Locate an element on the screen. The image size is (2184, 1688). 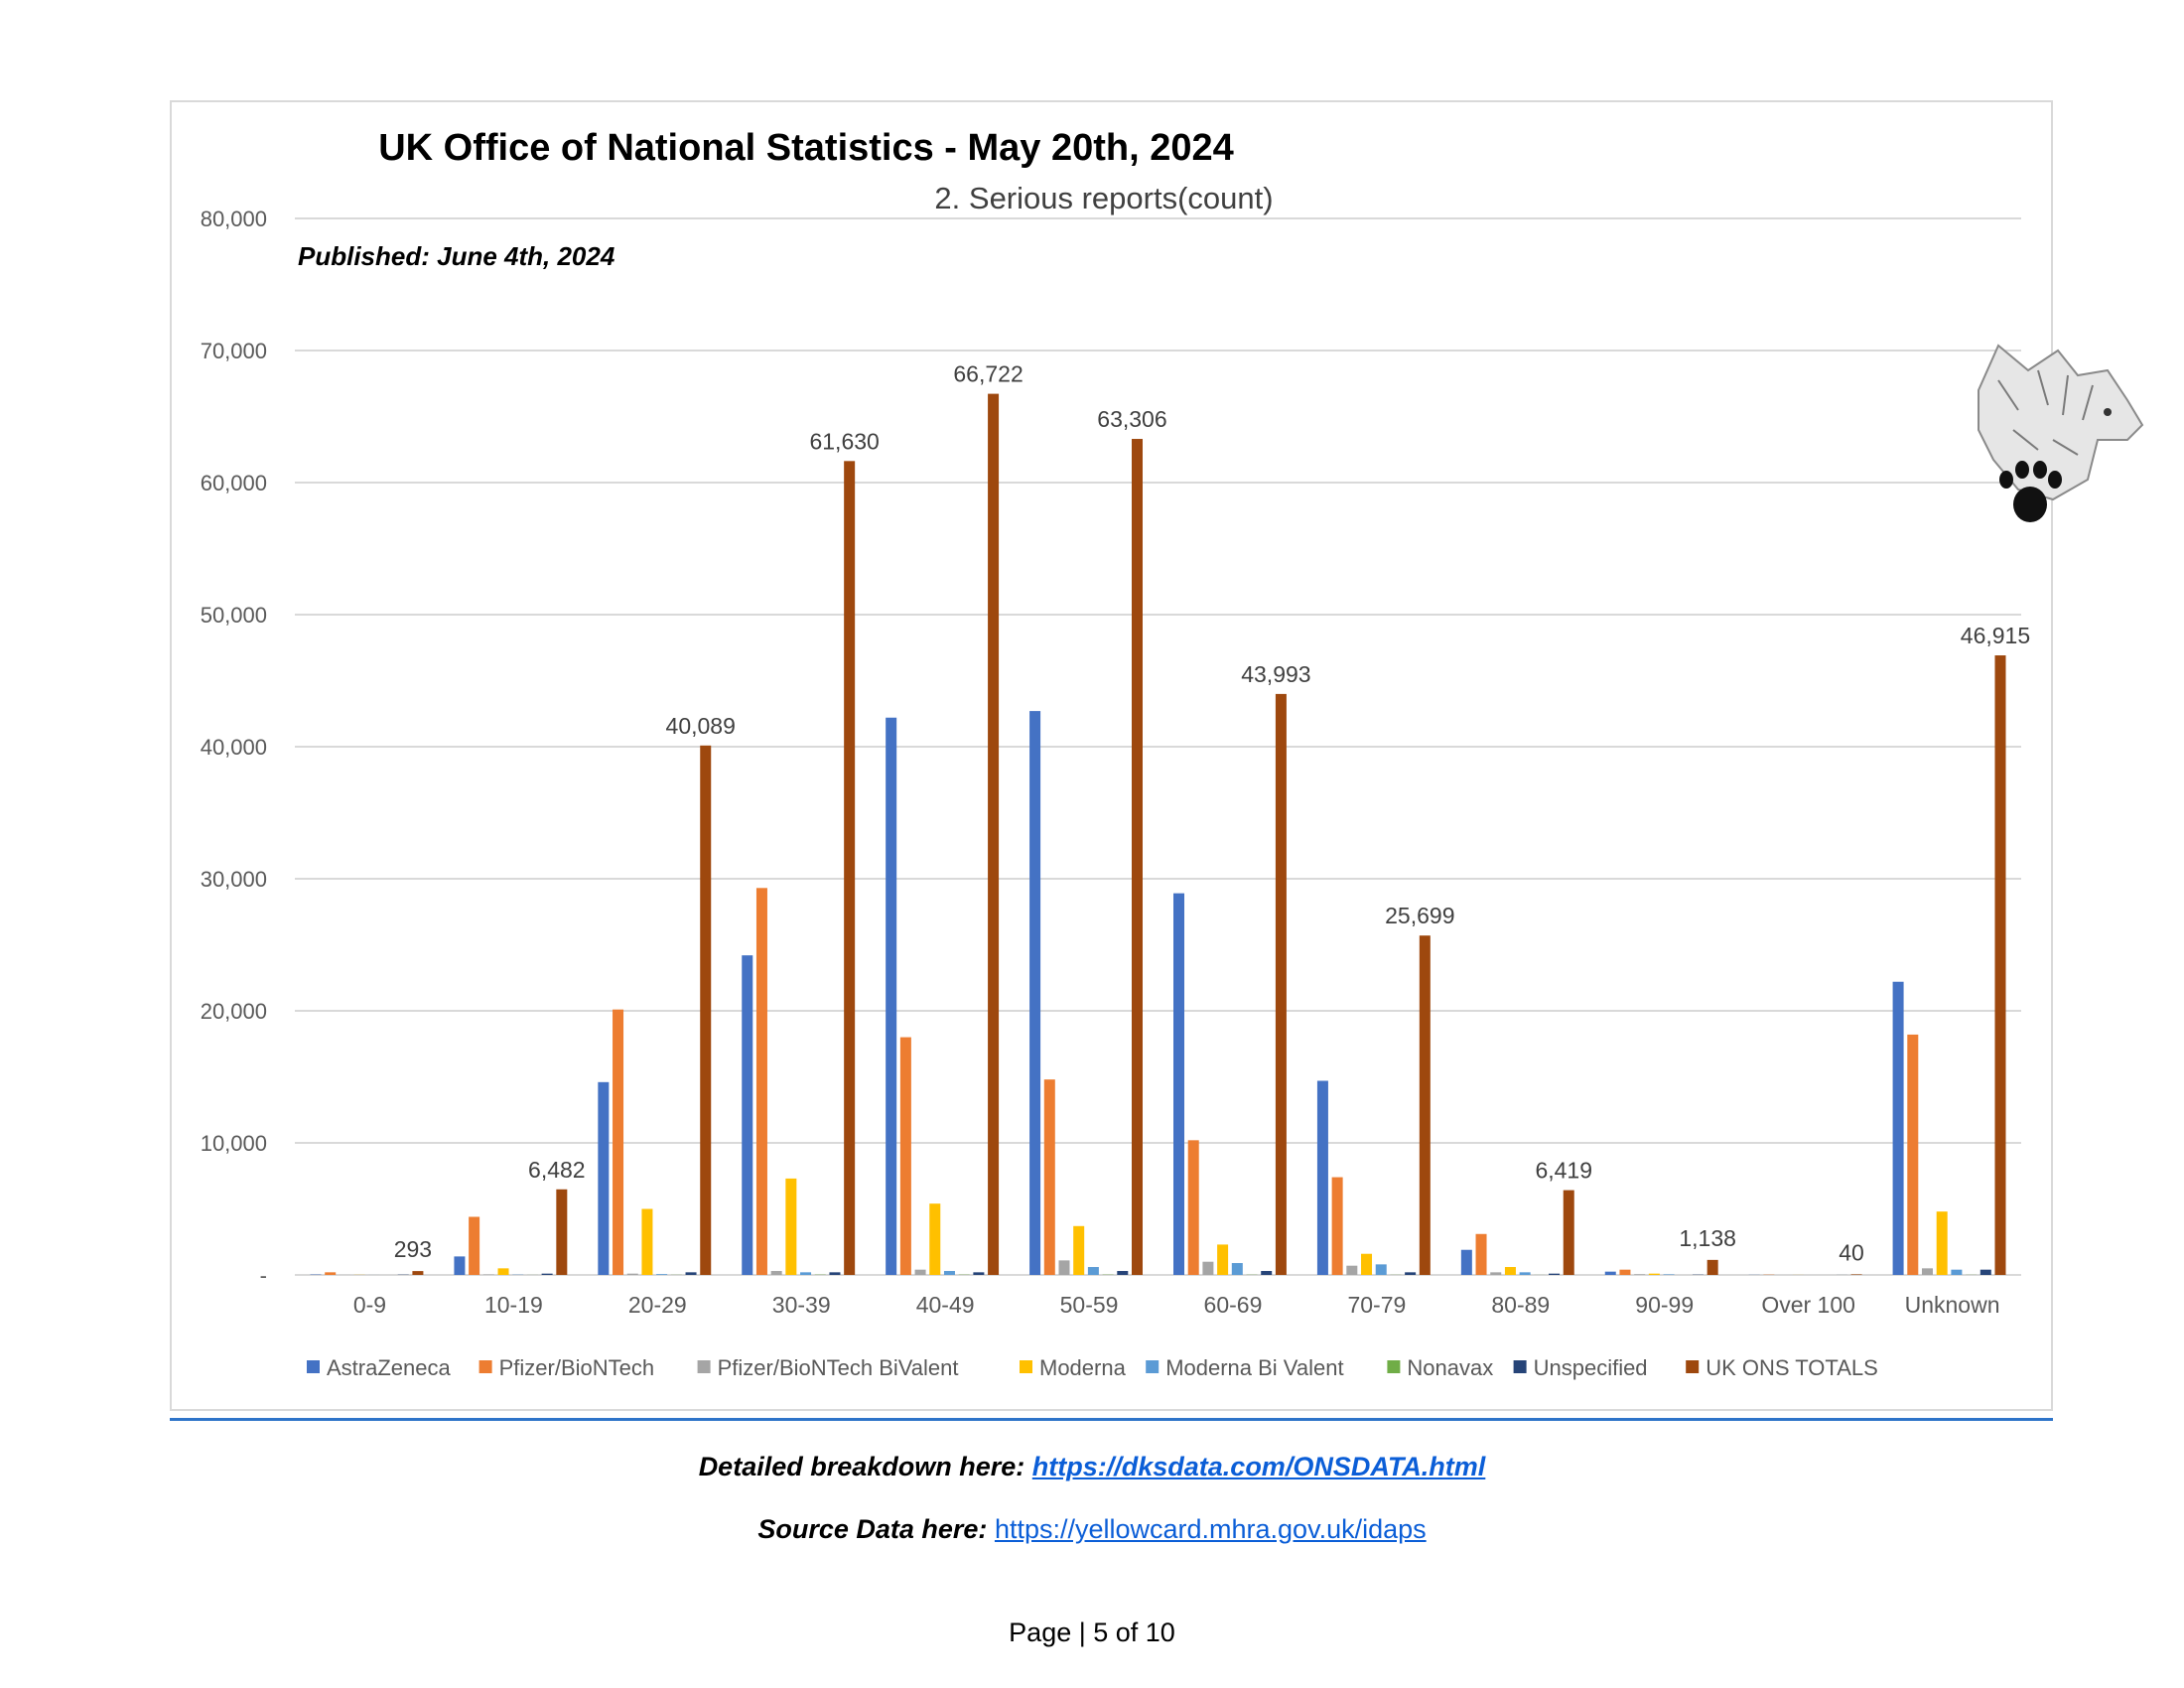
total-data-label: 6,482 is located at coordinates (557, 1170).